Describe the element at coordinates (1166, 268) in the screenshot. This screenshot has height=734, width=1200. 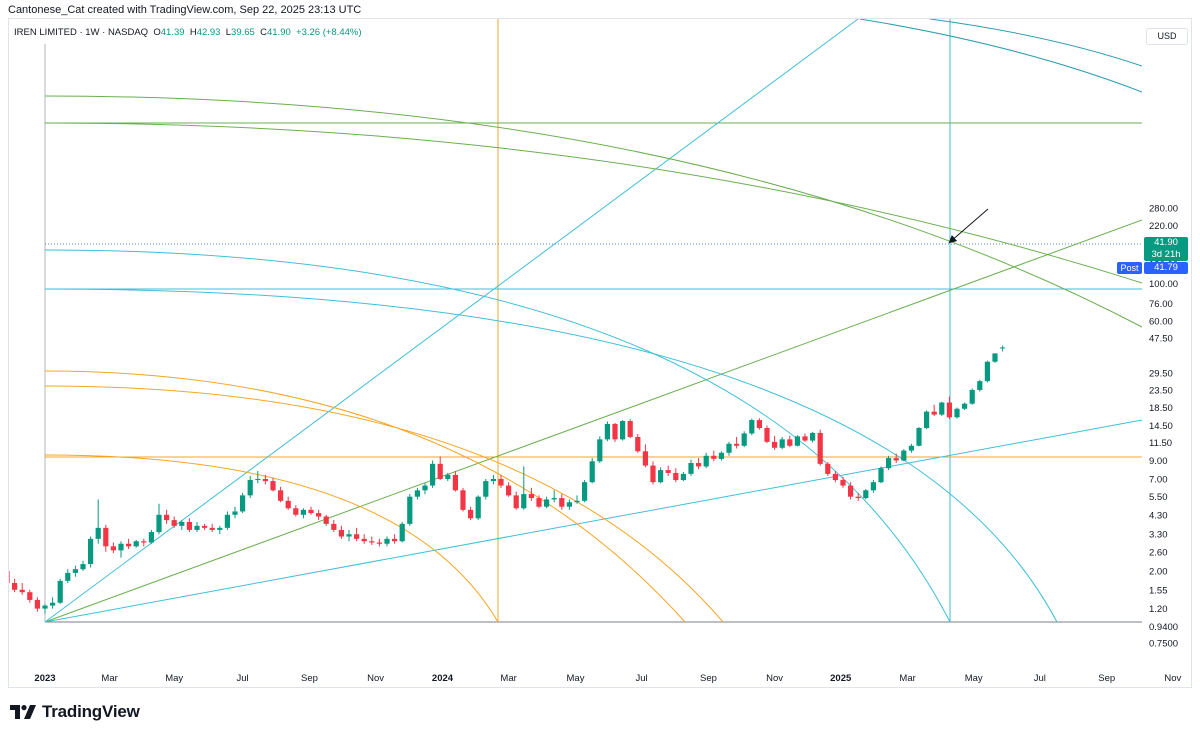
I see `post-market-price: 41.79` at that location.